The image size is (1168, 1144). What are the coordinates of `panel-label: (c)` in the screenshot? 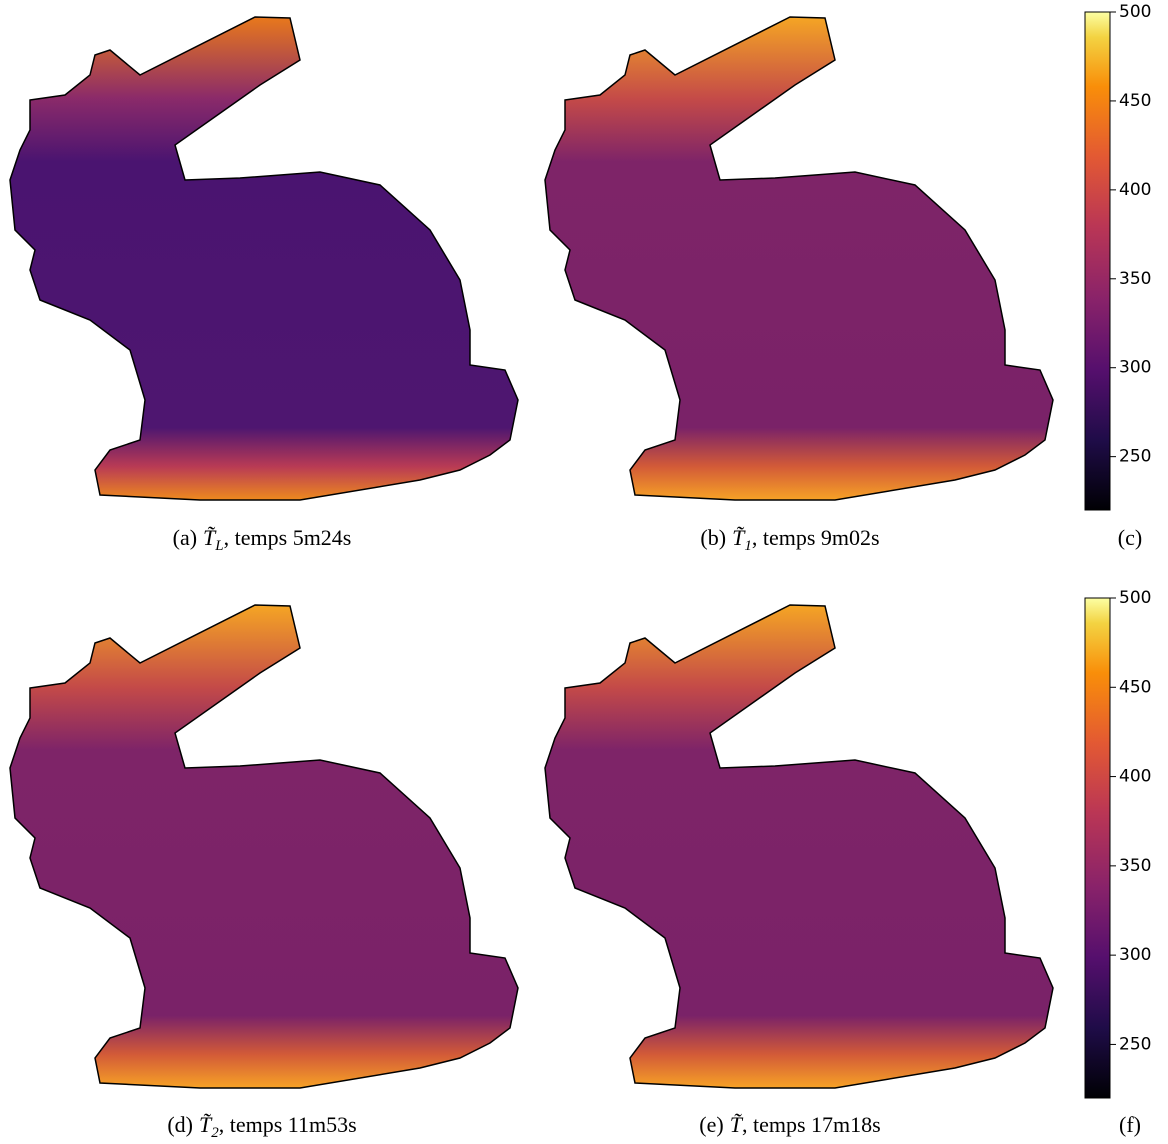 It's located at (1130, 537).